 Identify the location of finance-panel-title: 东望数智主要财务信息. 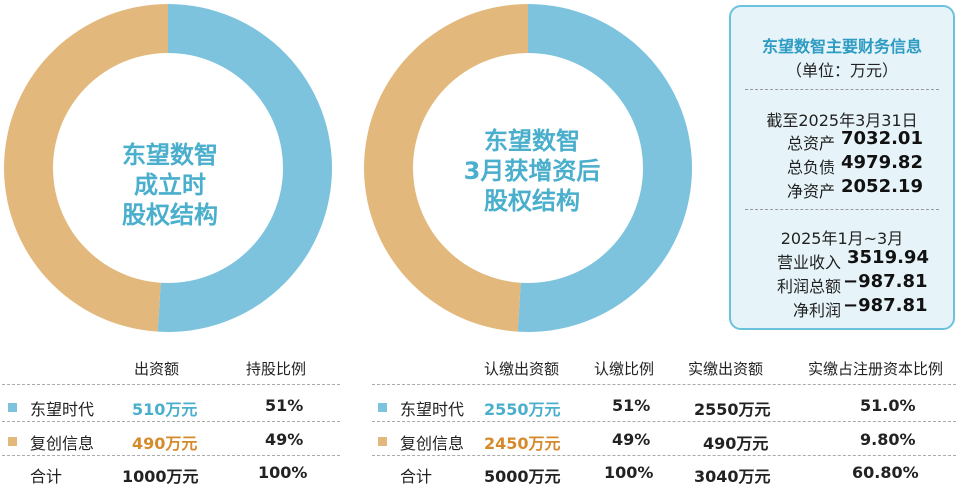
(841, 46).